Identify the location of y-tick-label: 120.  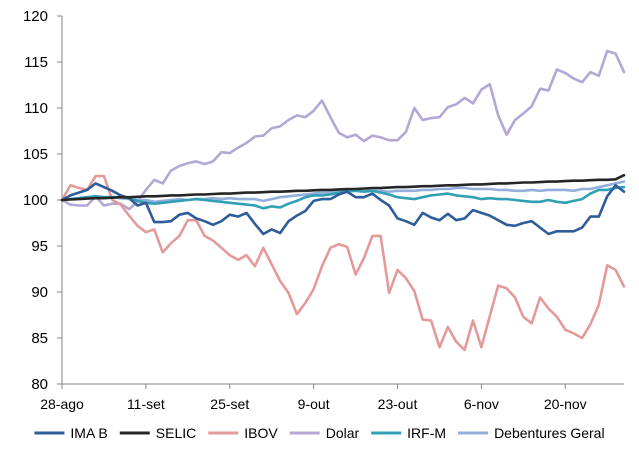
(35, 16).